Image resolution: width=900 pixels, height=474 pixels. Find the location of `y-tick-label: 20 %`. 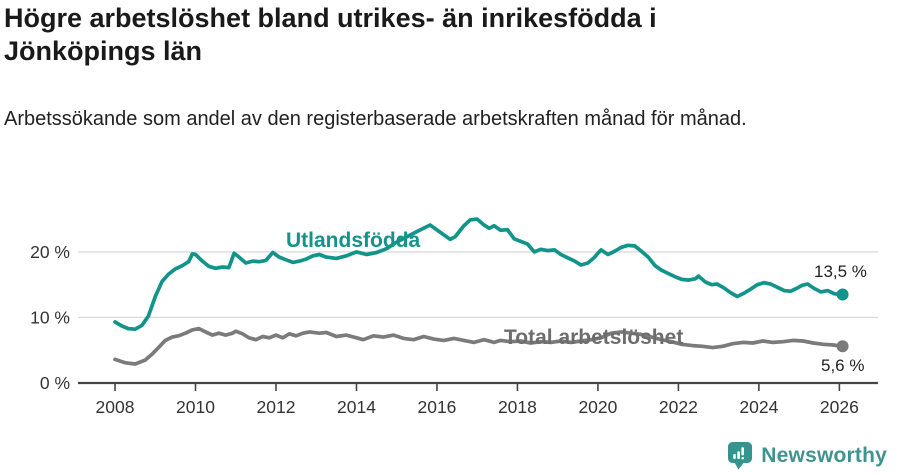

y-tick-label: 20 % is located at coordinates (50, 252).